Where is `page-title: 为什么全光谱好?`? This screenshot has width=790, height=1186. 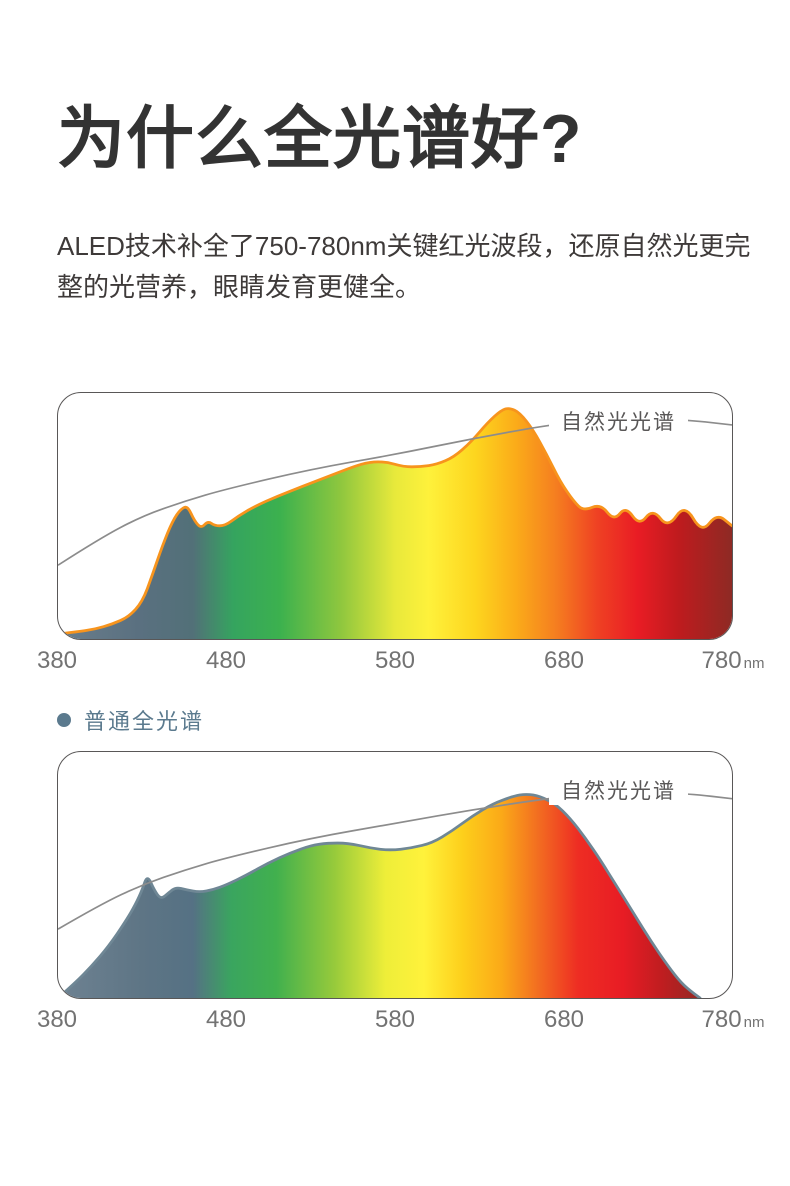
page-title: 为什么全光谱好? is located at coordinates (320, 139).